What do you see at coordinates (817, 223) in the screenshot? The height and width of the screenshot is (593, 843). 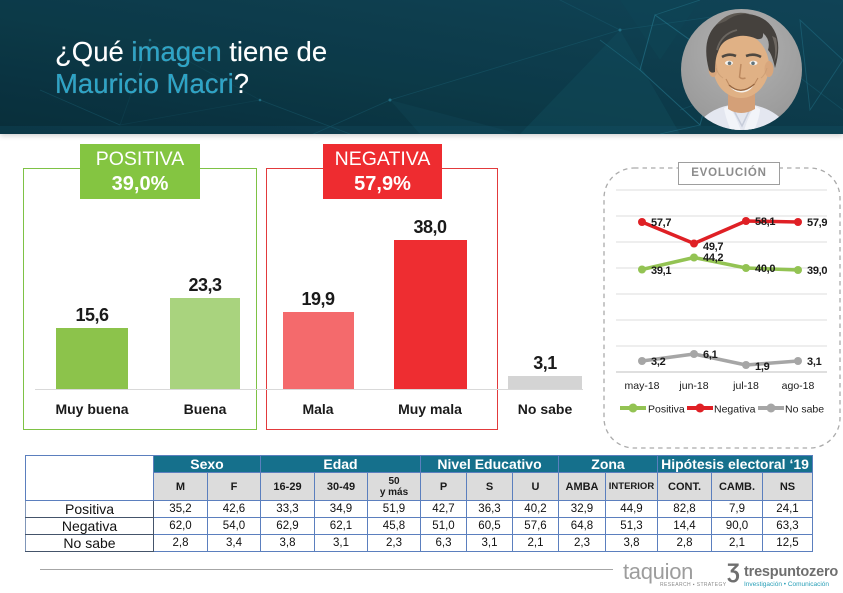 I see `svg-text: 57,9` at bounding box center [817, 223].